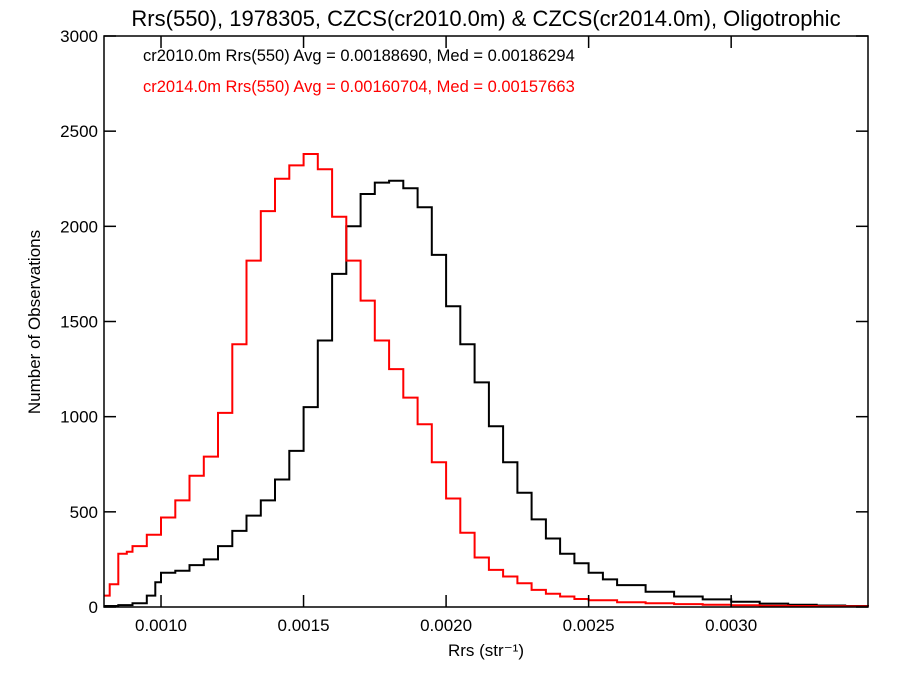 The height and width of the screenshot is (675, 900). What do you see at coordinates (79, 36) in the screenshot?
I see `y-tick-label: 3000` at bounding box center [79, 36].